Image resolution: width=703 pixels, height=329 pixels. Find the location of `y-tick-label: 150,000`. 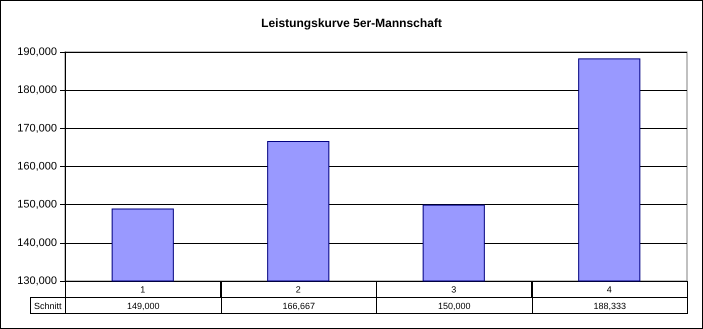

y-tick-label: 150,000 is located at coordinates (37, 204).